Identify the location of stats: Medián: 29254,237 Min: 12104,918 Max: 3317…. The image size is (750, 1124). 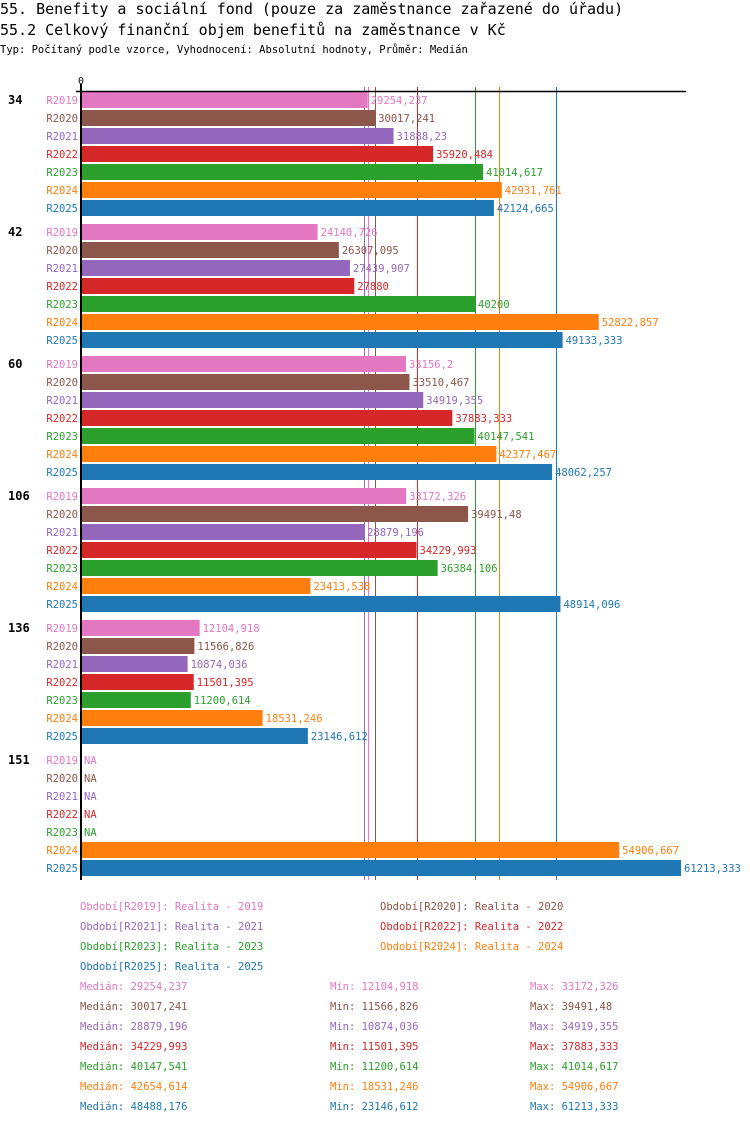
(349, 1047).